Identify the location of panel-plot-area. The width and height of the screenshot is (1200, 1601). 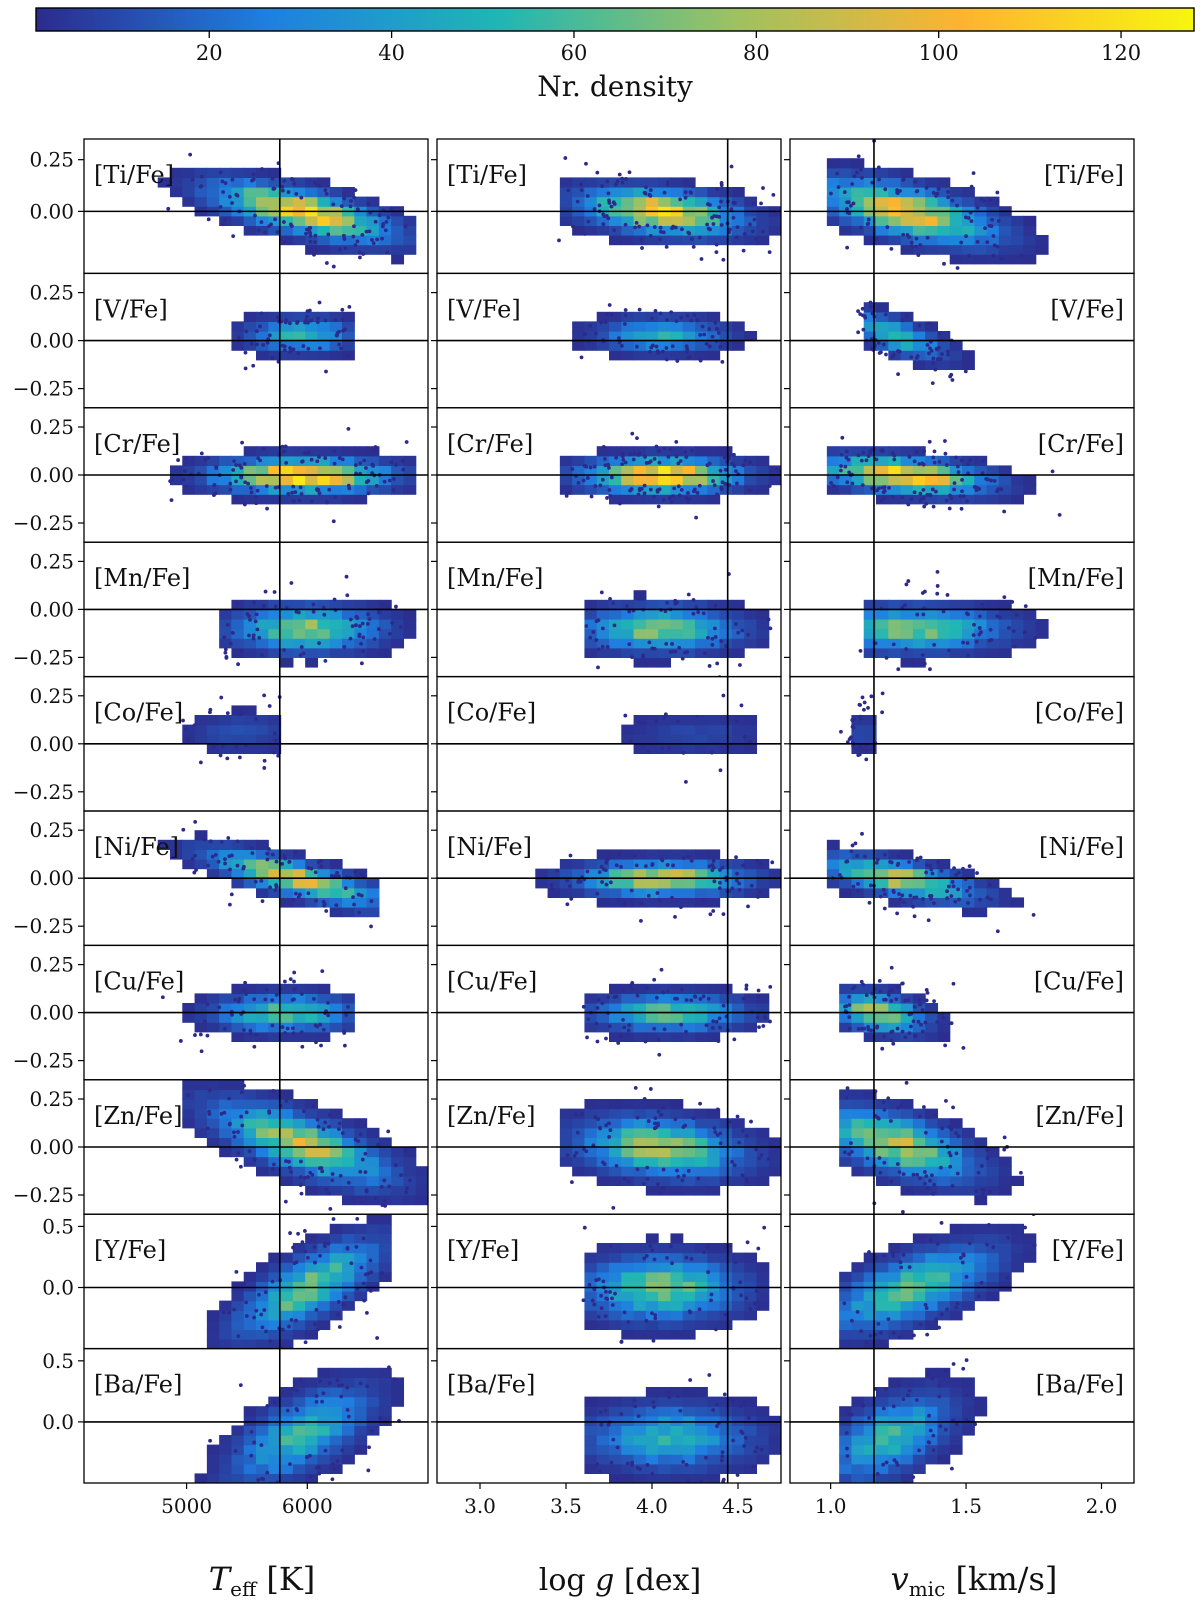
(962, 1281).